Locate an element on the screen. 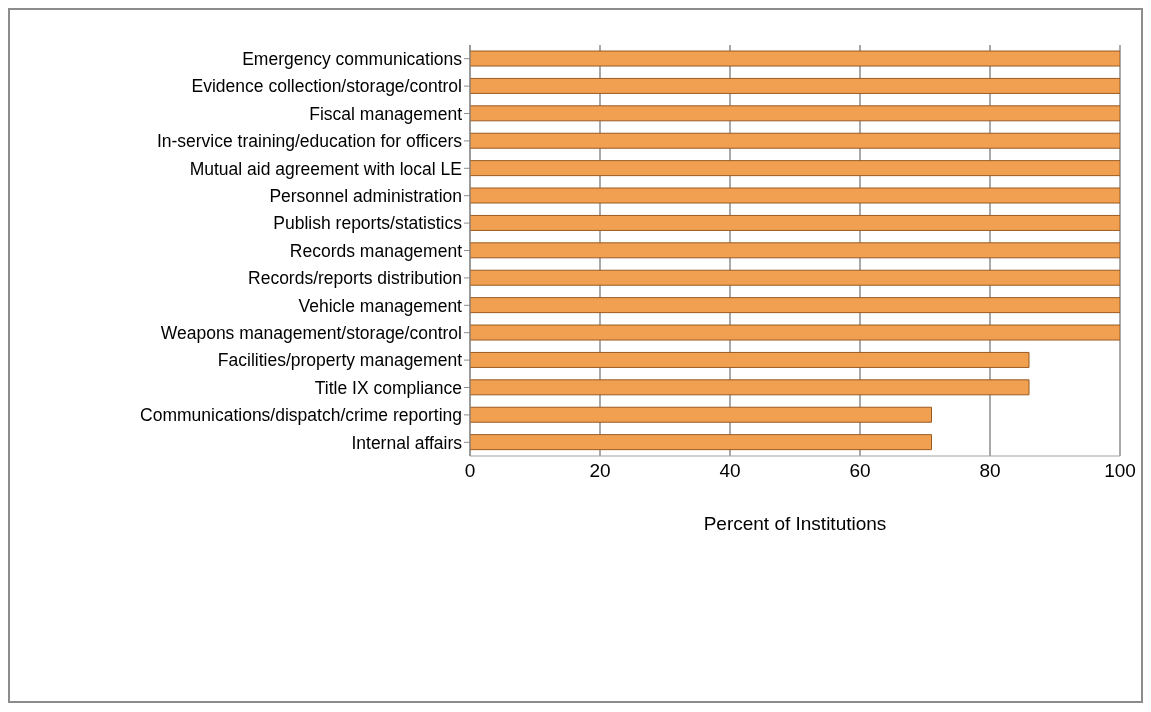  y-tick-label: Publish reports/statistics is located at coordinates (368, 223).